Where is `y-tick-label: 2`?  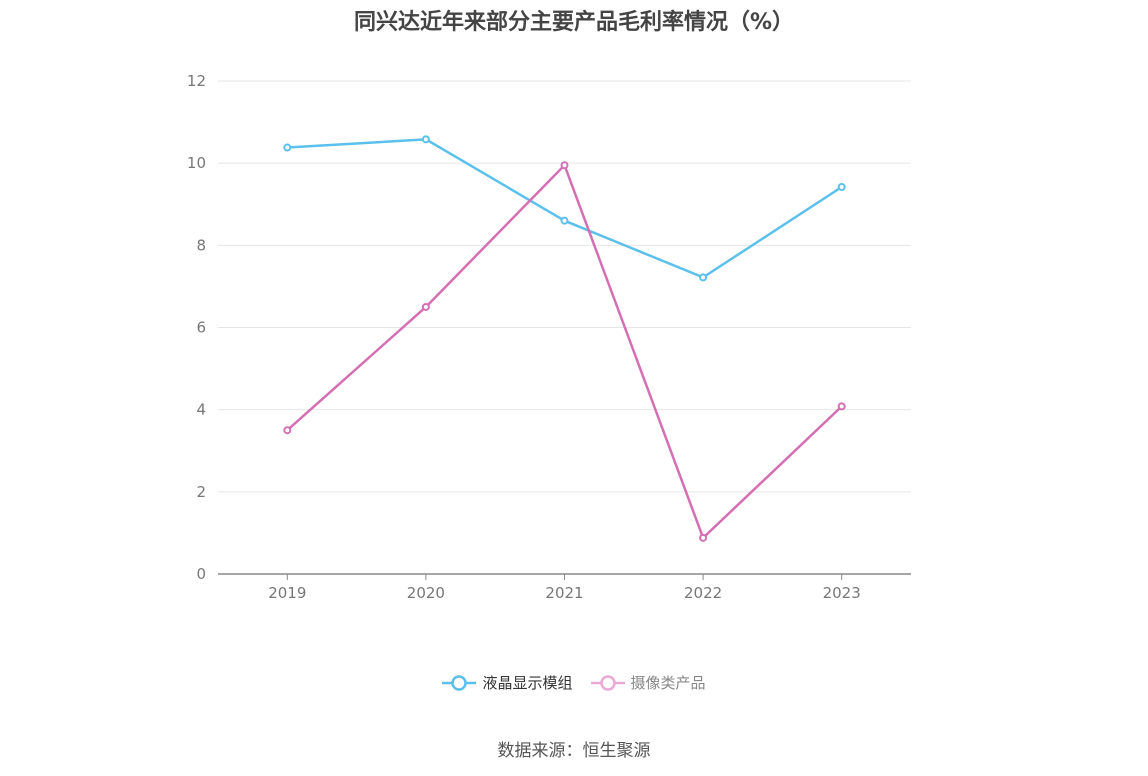
y-tick-label: 2 is located at coordinates (201, 492).